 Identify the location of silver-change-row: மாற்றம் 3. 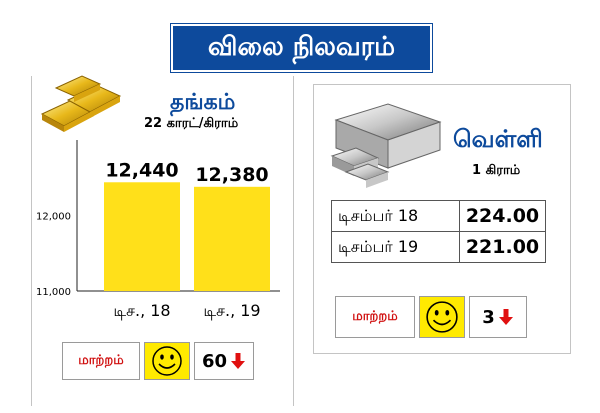
(431, 317).